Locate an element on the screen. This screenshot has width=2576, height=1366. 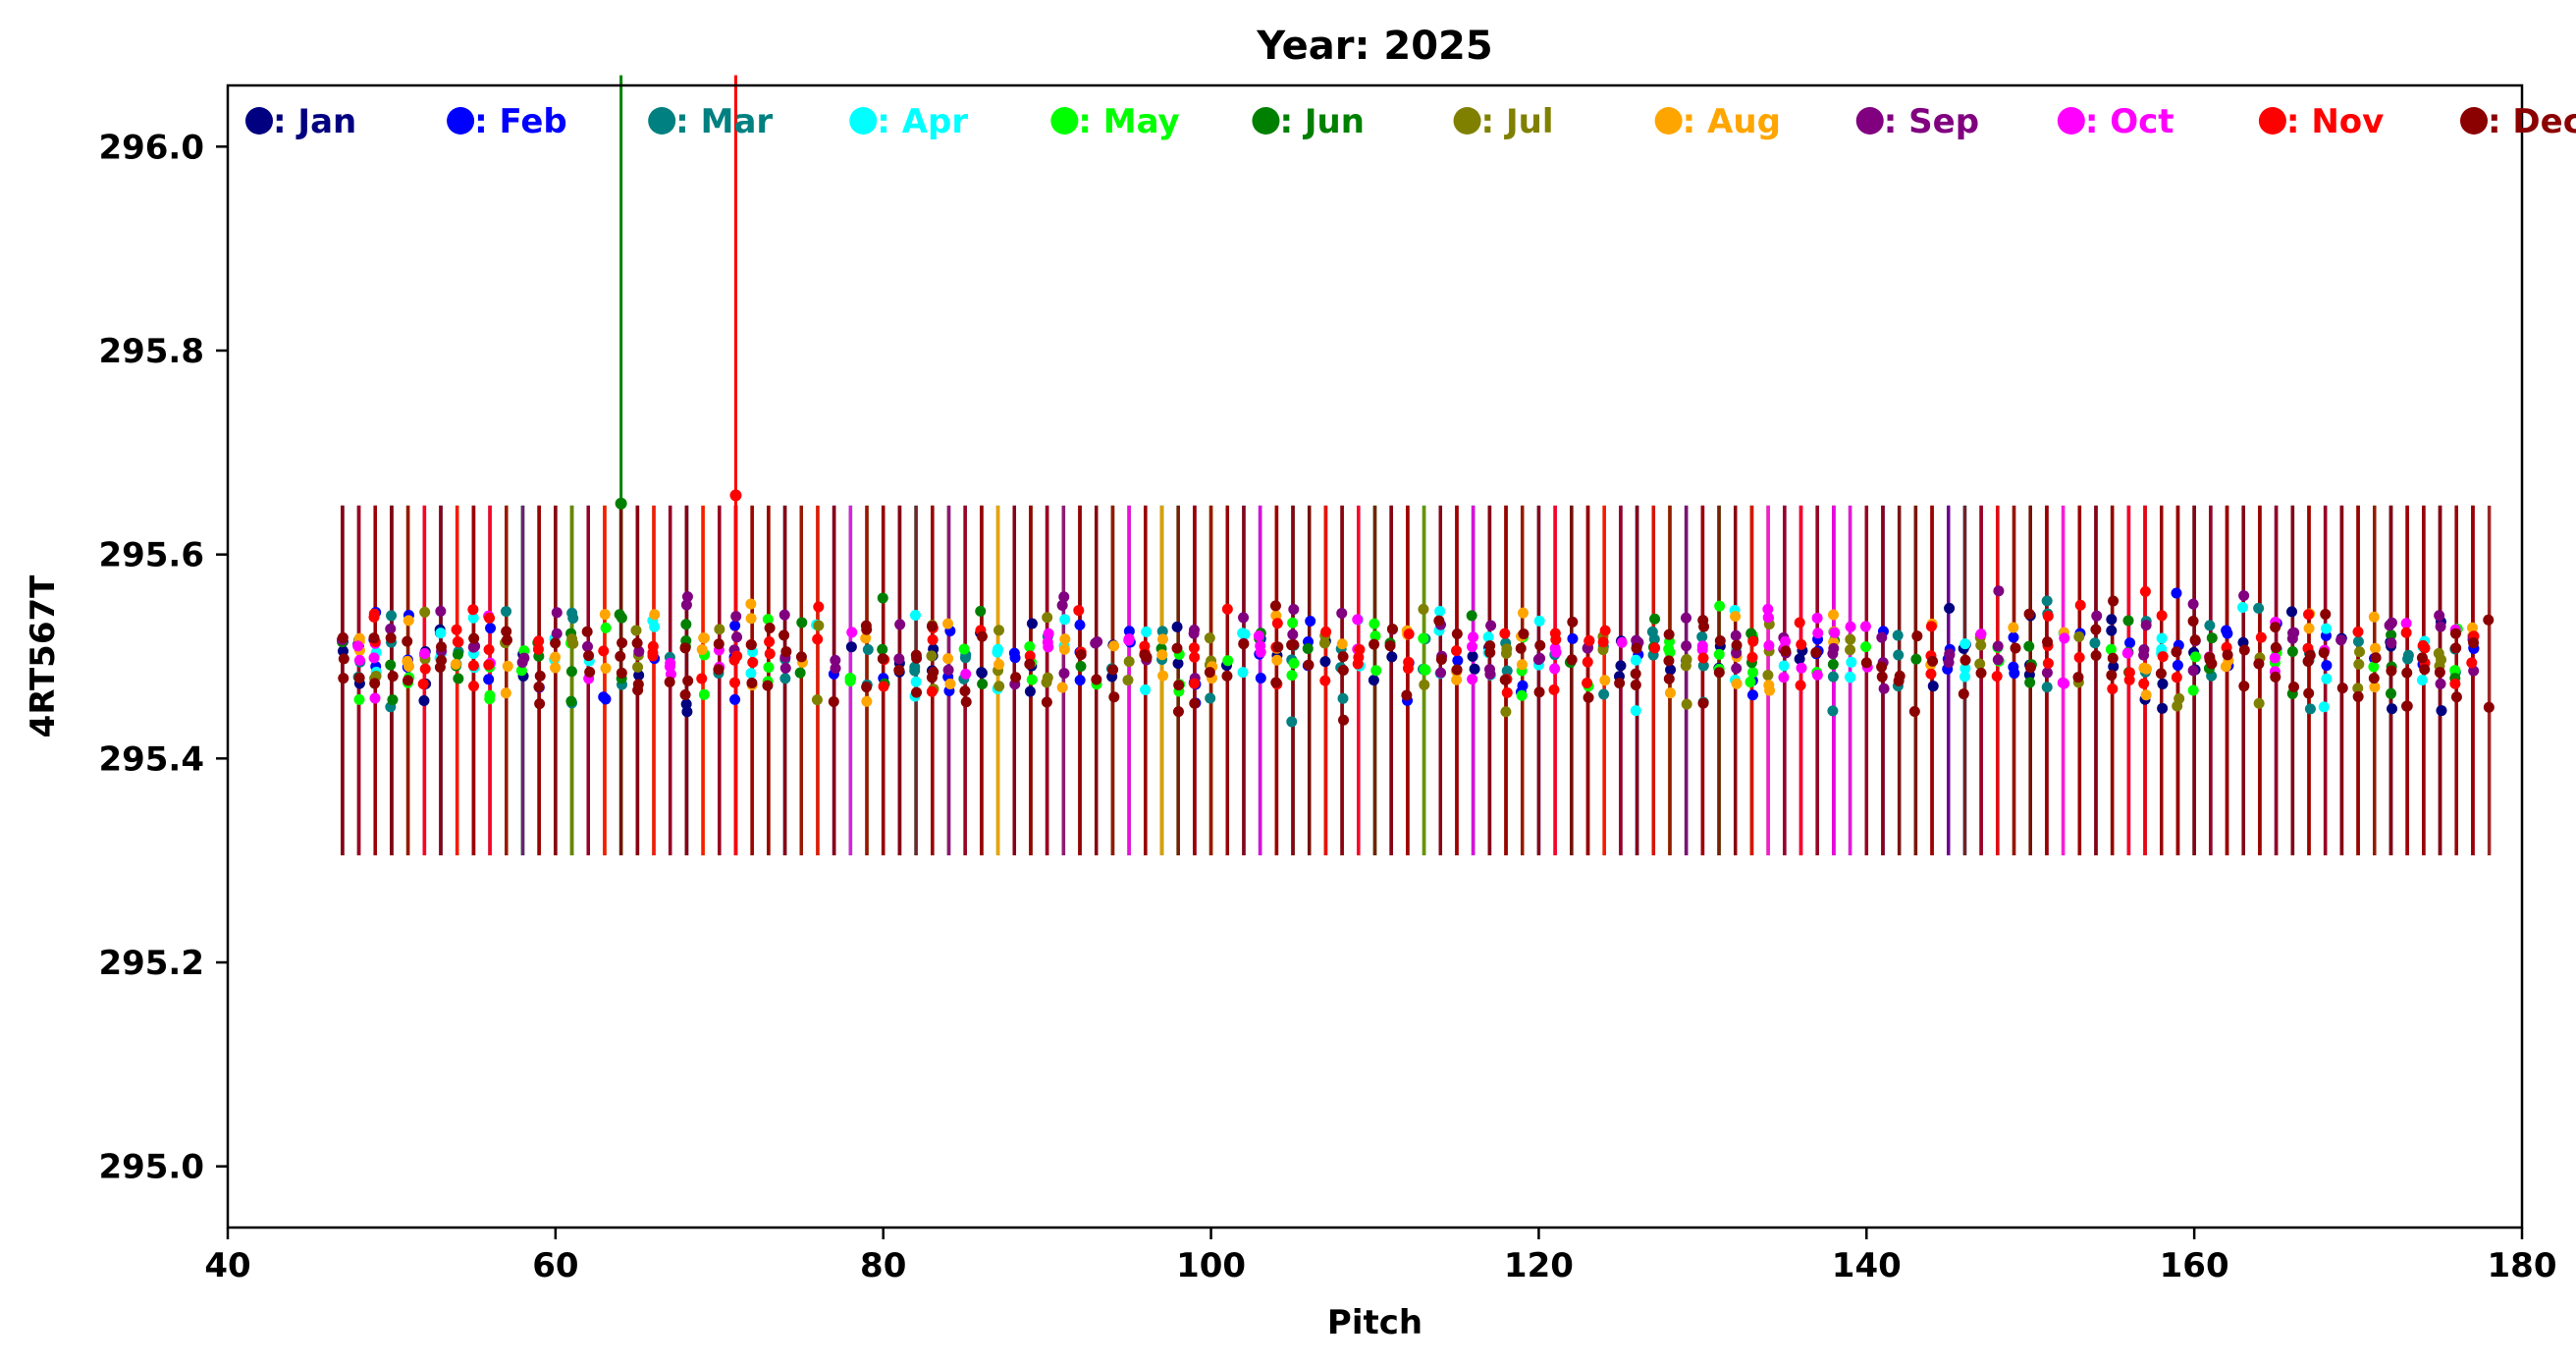
y-axis-label: 4RT567T is located at coordinates (43, 656).